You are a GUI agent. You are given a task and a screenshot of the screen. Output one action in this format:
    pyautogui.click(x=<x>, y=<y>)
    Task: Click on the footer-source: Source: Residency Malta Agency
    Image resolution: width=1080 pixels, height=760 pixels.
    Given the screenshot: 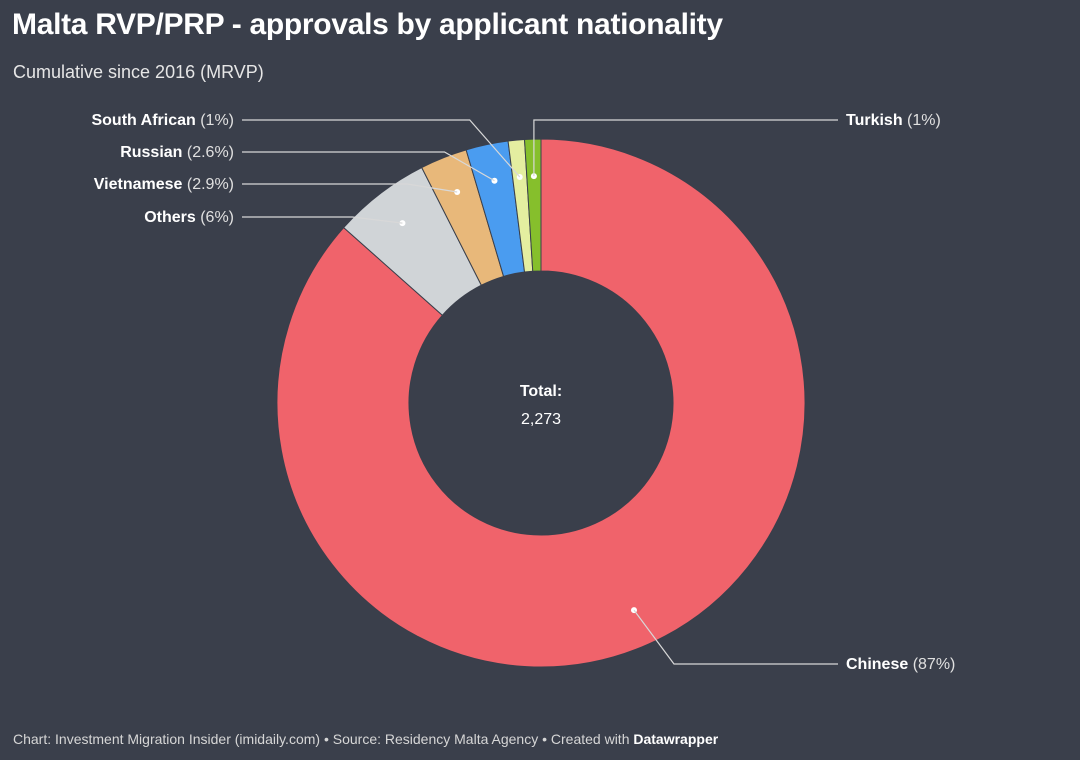 What is the action you would take?
    pyautogui.click(x=435, y=739)
    